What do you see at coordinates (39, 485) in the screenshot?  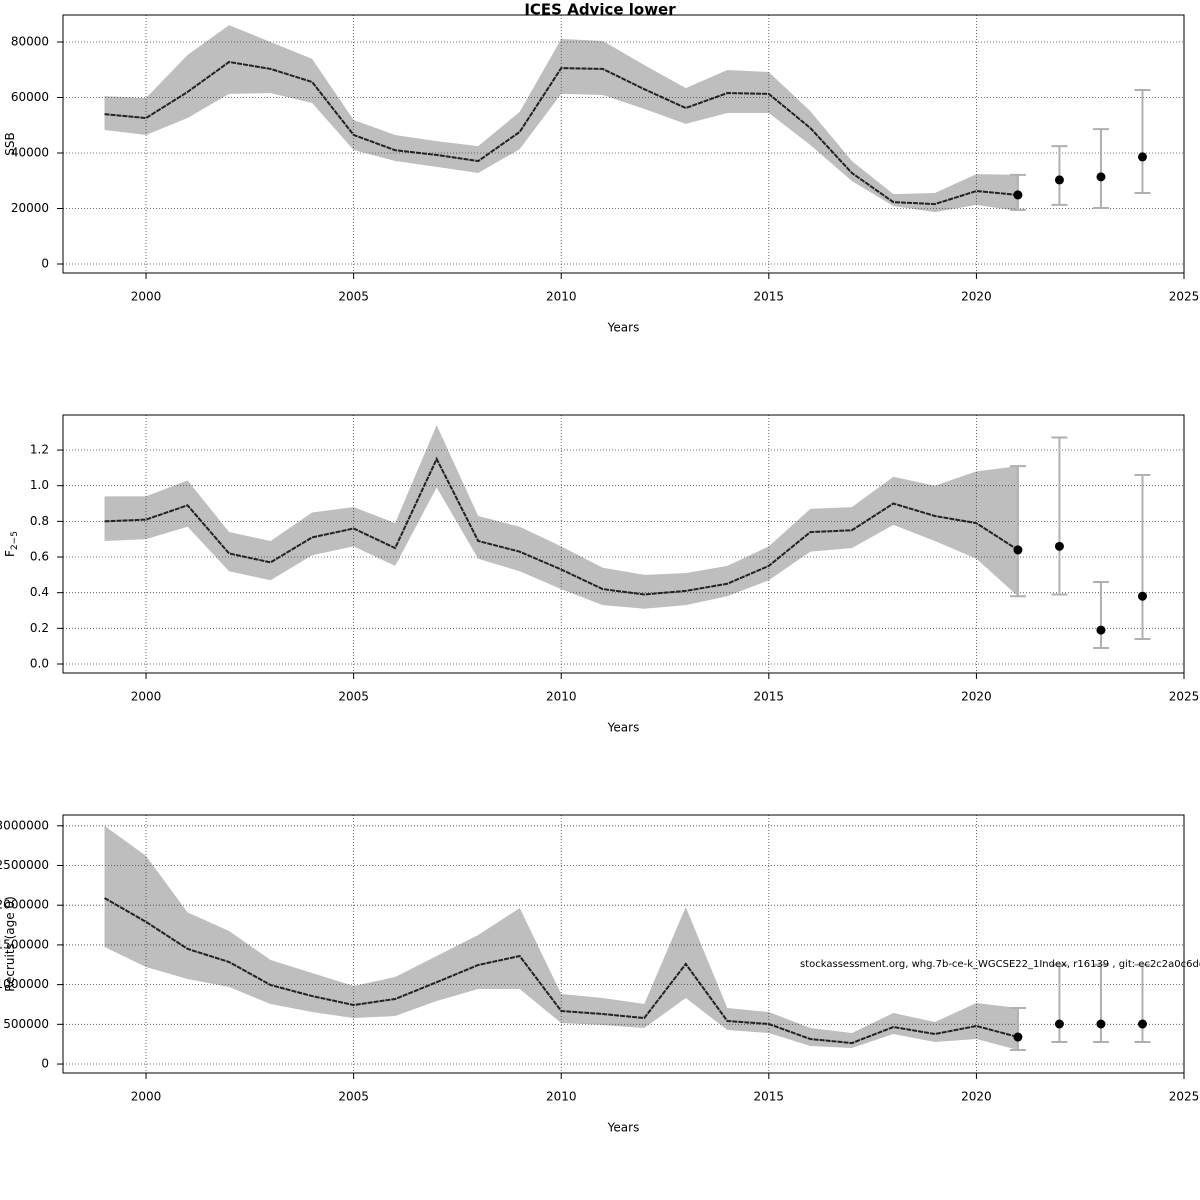 I see `y-tick-label: 1.0` at bounding box center [39, 485].